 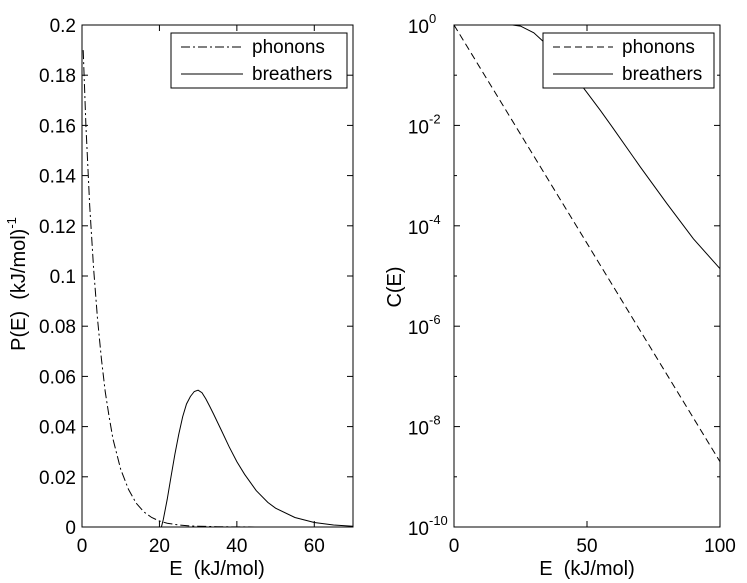 I want to click on left-x-tick-label: 0, so click(x=82, y=546).